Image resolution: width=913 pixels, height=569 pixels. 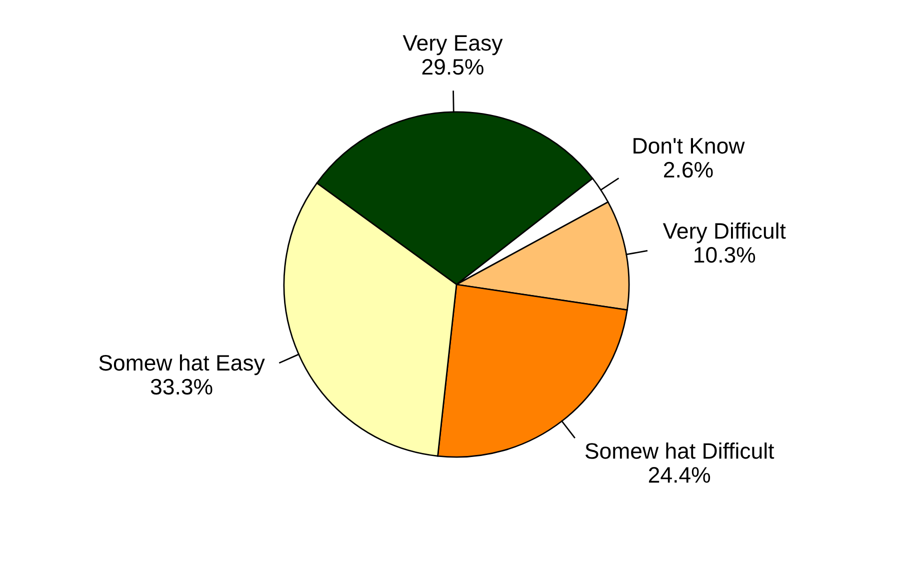 What do you see at coordinates (181, 386) in the screenshot?
I see `data-label: 33.3%` at bounding box center [181, 386].